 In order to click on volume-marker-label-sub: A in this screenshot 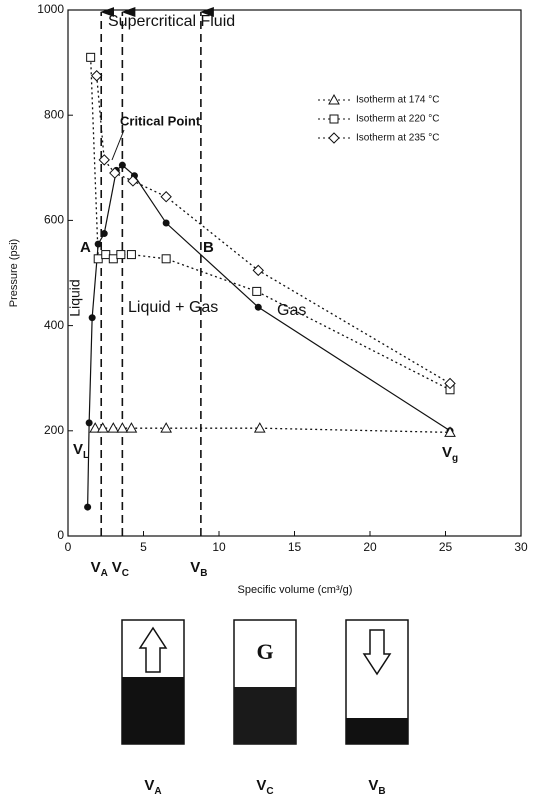, I will do `click(104, 573)`.